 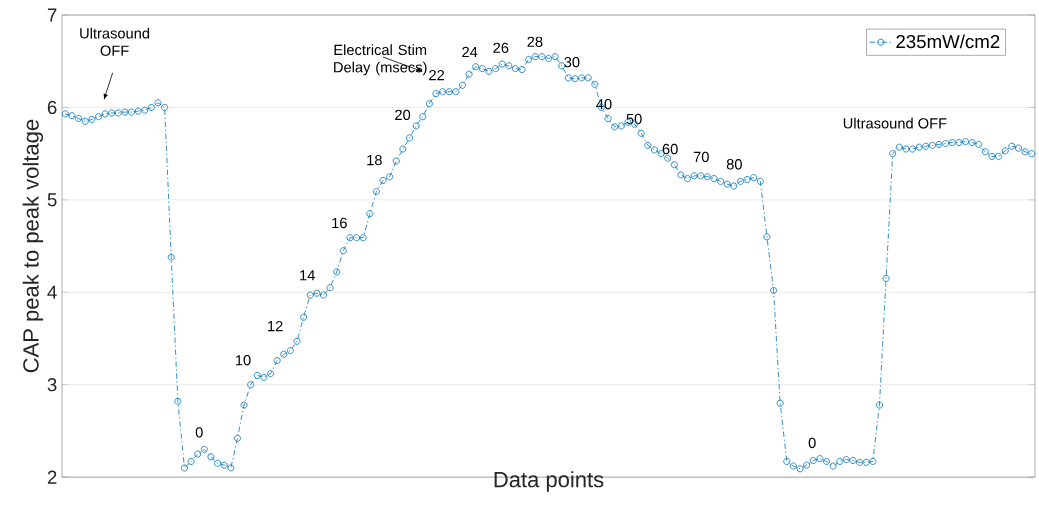 I want to click on annotation: 80, so click(x=734, y=164).